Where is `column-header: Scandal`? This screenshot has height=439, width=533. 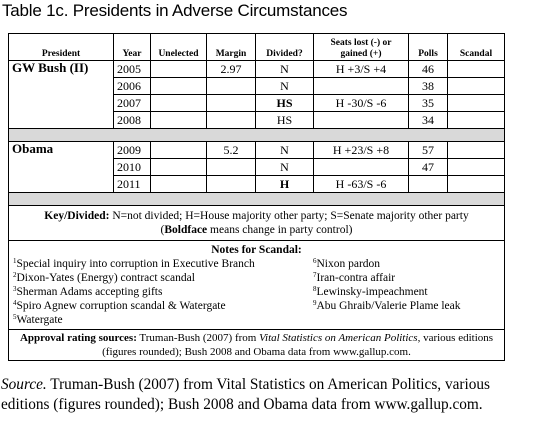 column-header: Scandal is located at coordinates (476, 47).